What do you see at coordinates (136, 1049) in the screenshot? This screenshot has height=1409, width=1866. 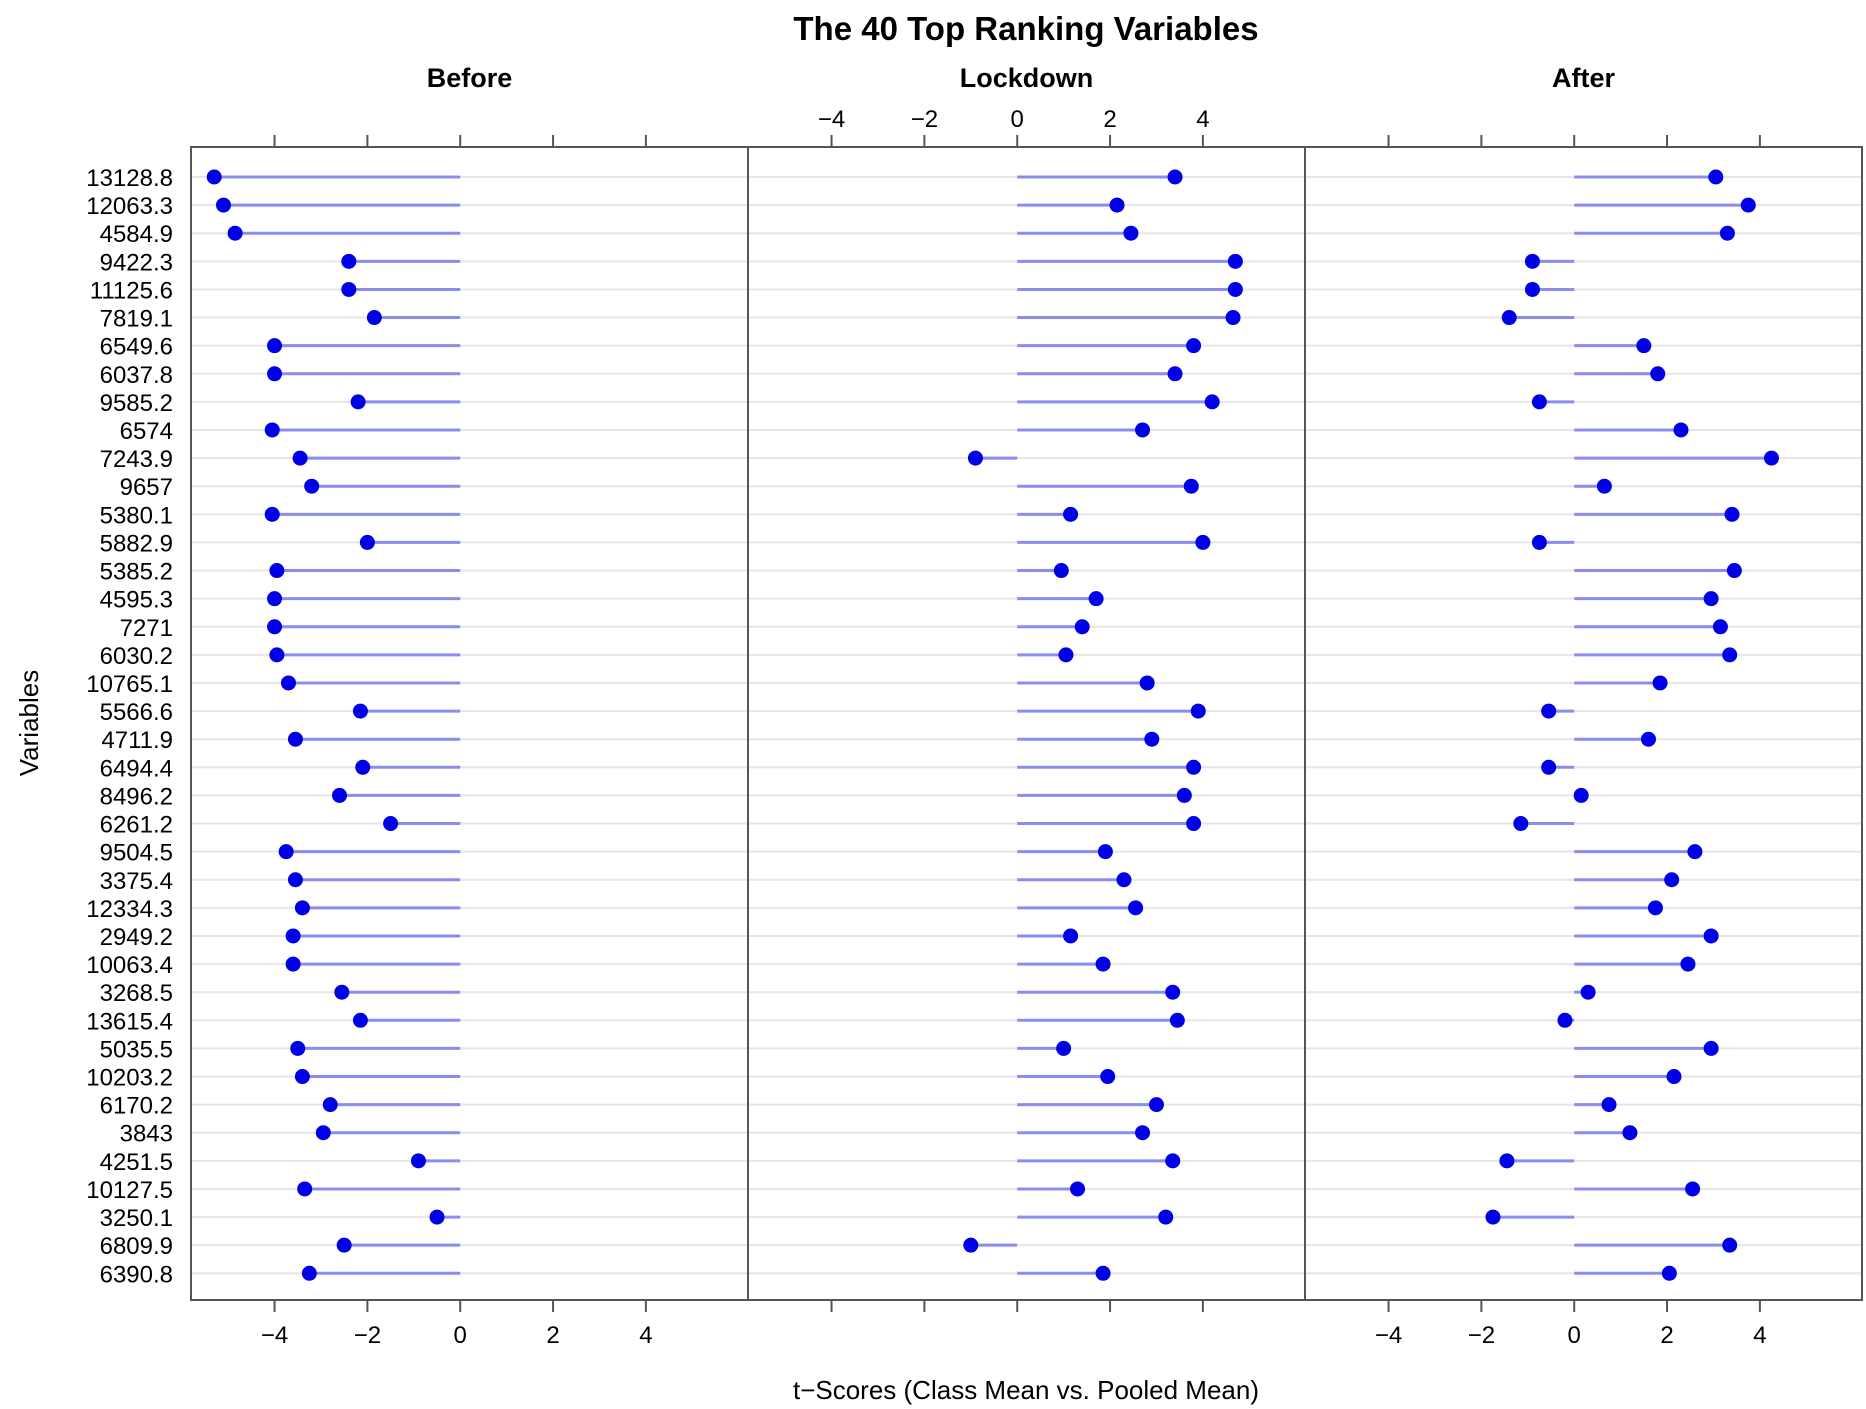 I see `variable-label: 5035.5` at bounding box center [136, 1049].